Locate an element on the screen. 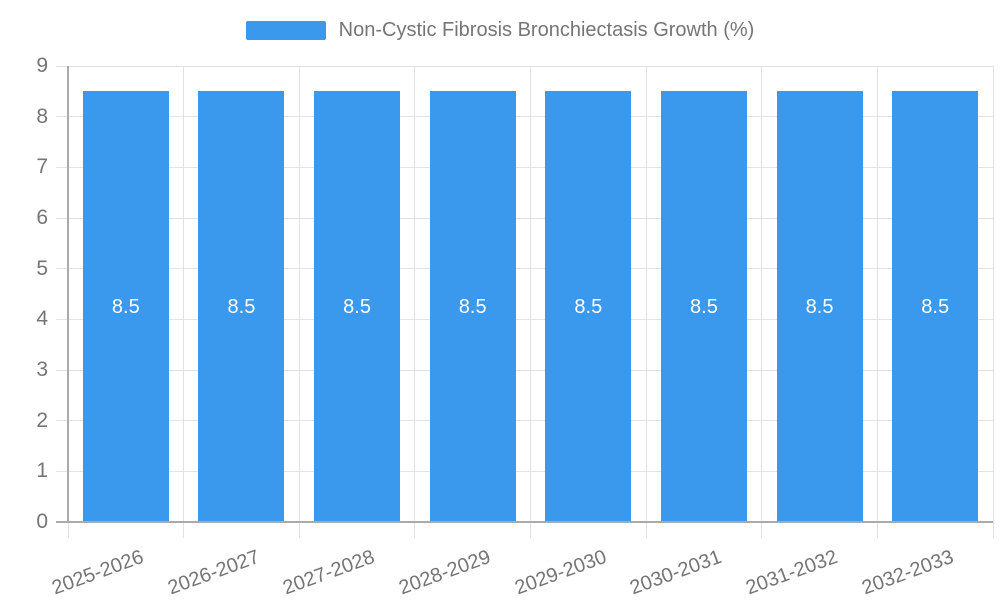 The image size is (1000, 600). y-tick-label: 6 is located at coordinates (42, 217).